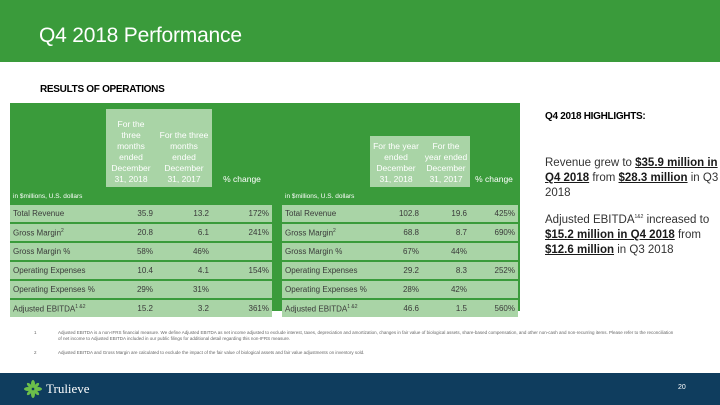 The width and height of the screenshot is (720, 405). What do you see at coordinates (258, 270) in the screenshot?
I see `percent-change-text: 154%` at bounding box center [258, 270].